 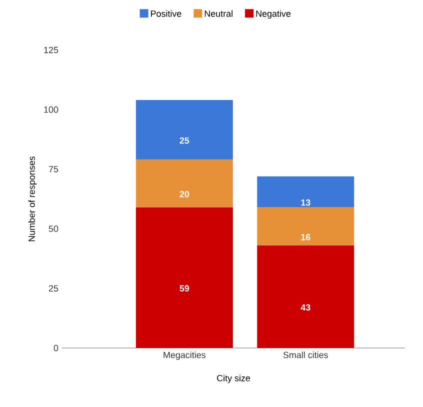 What do you see at coordinates (305, 202) in the screenshot?
I see `data-label: 13` at bounding box center [305, 202].